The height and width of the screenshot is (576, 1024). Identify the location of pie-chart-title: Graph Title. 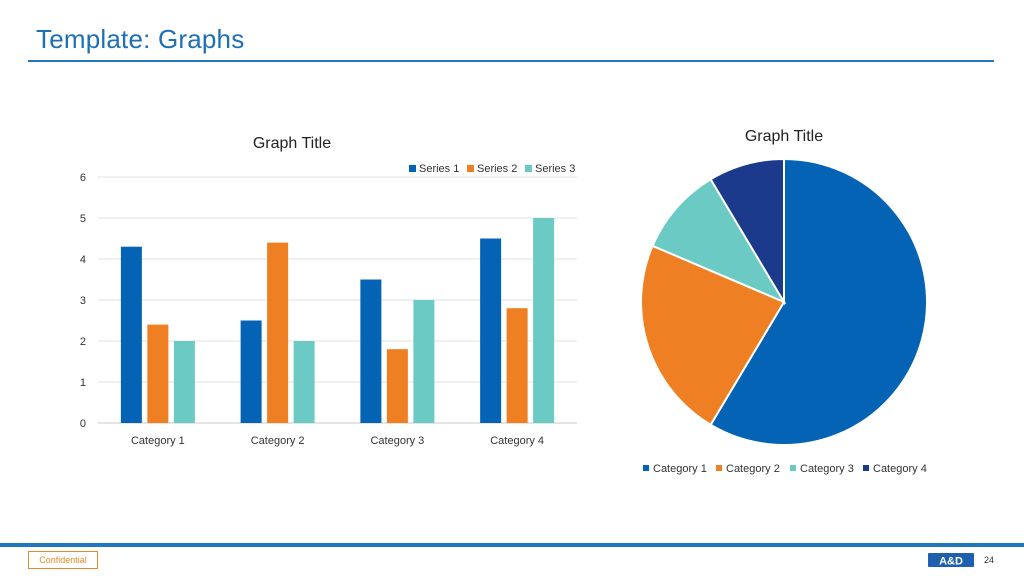
(784, 136).